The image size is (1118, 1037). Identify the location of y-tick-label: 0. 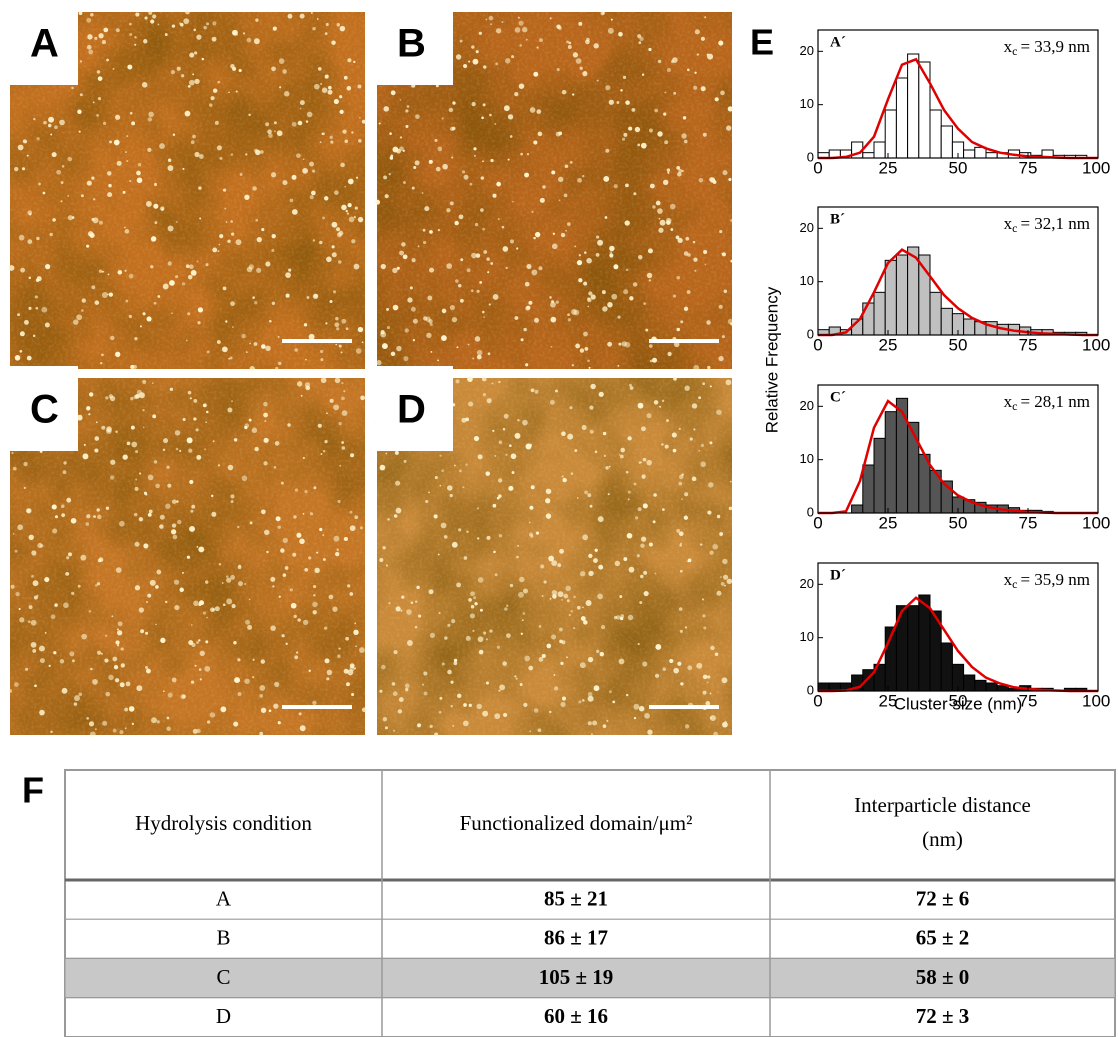
(810, 333).